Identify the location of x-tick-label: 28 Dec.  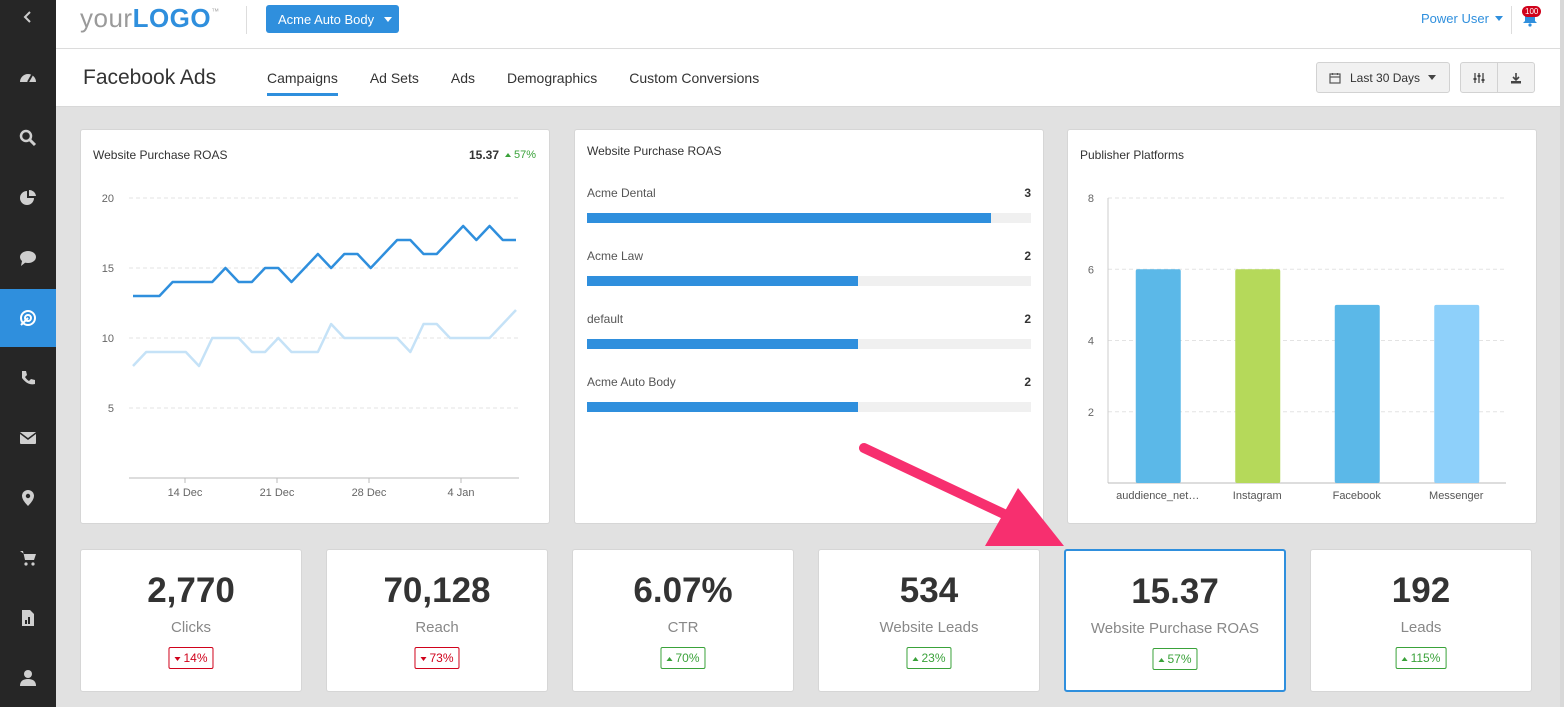
(369, 493).